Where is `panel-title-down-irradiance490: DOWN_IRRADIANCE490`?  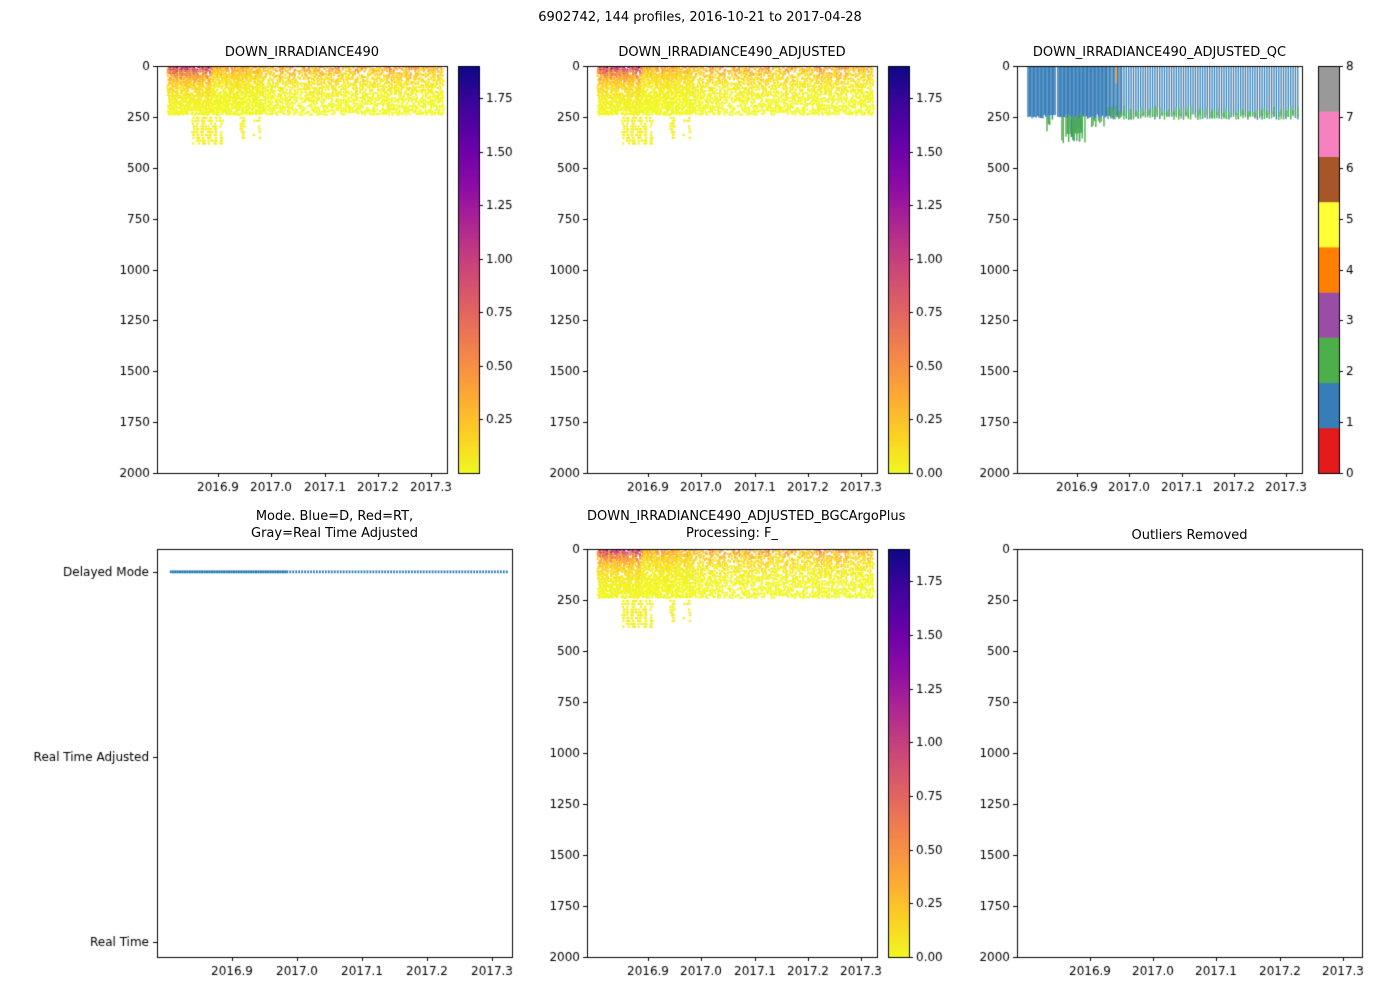 panel-title-down-irradiance490: DOWN_IRRADIANCE490 is located at coordinates (302, 52).